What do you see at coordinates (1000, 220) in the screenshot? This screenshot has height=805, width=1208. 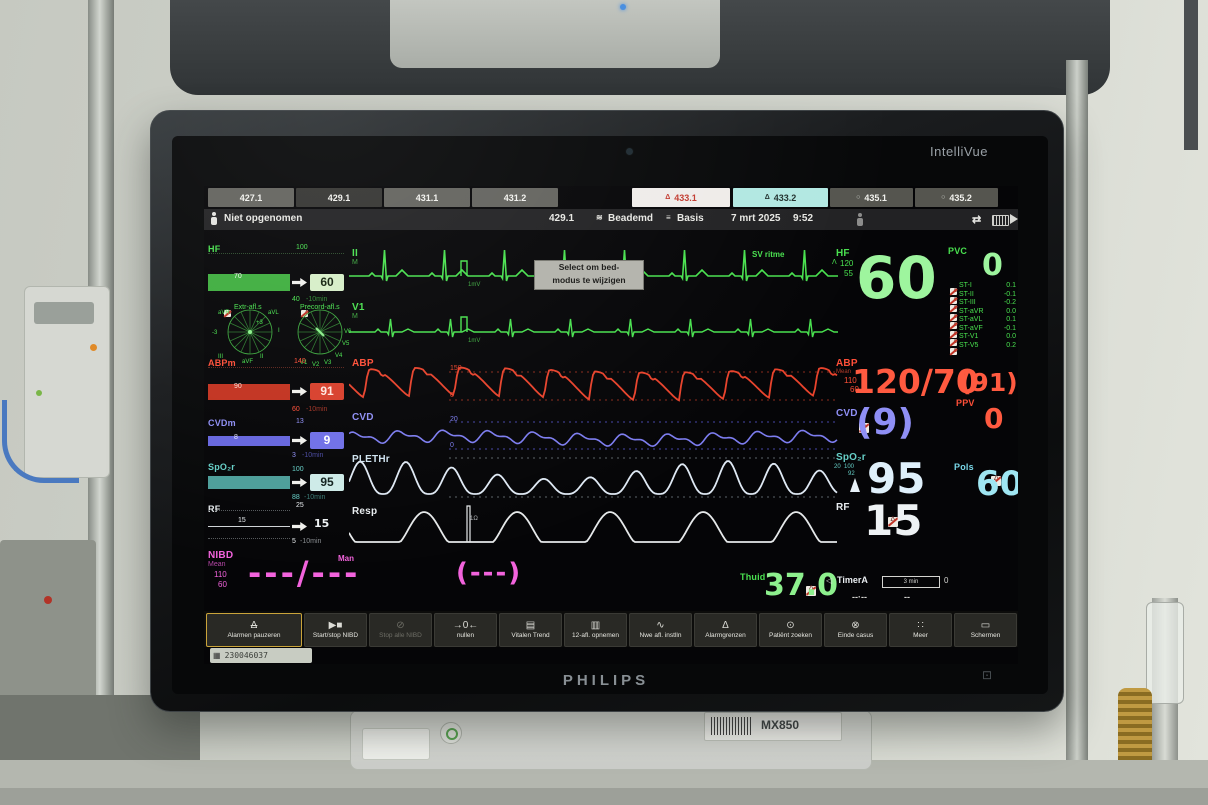 I see `keyboard-icon` at bounding box center [1000, 220].